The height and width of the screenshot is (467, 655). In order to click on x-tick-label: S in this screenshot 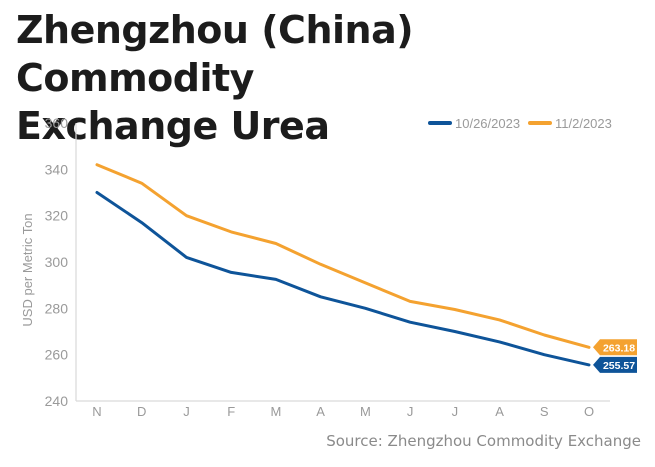, I will do `click(544, 411)`.